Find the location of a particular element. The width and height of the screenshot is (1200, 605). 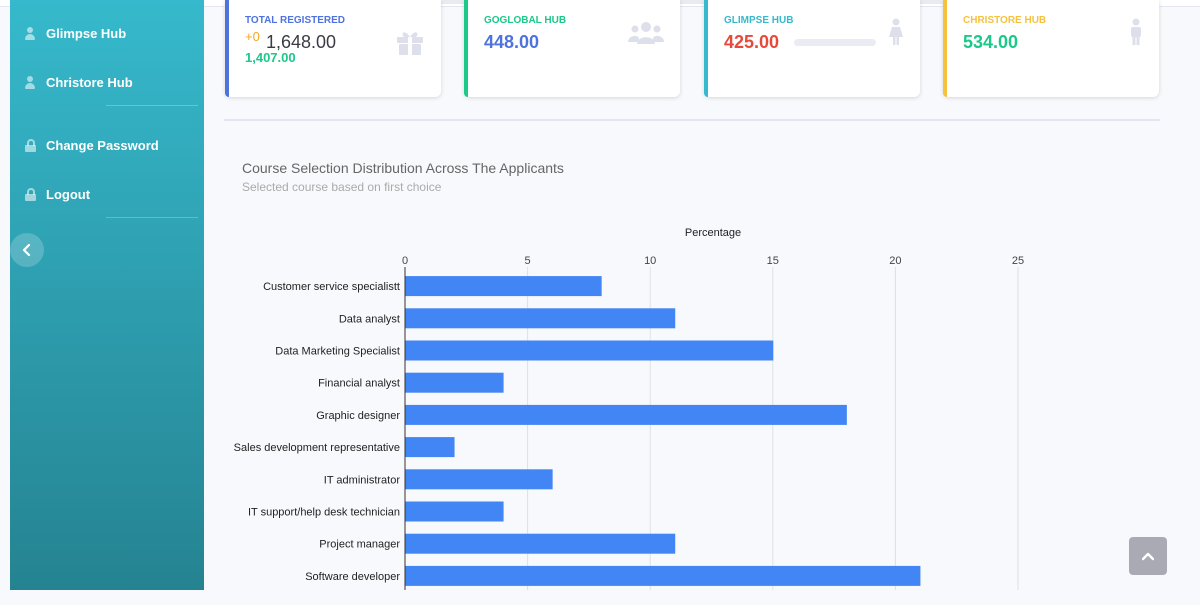

male-icon is located at coordinates (1136, 31).